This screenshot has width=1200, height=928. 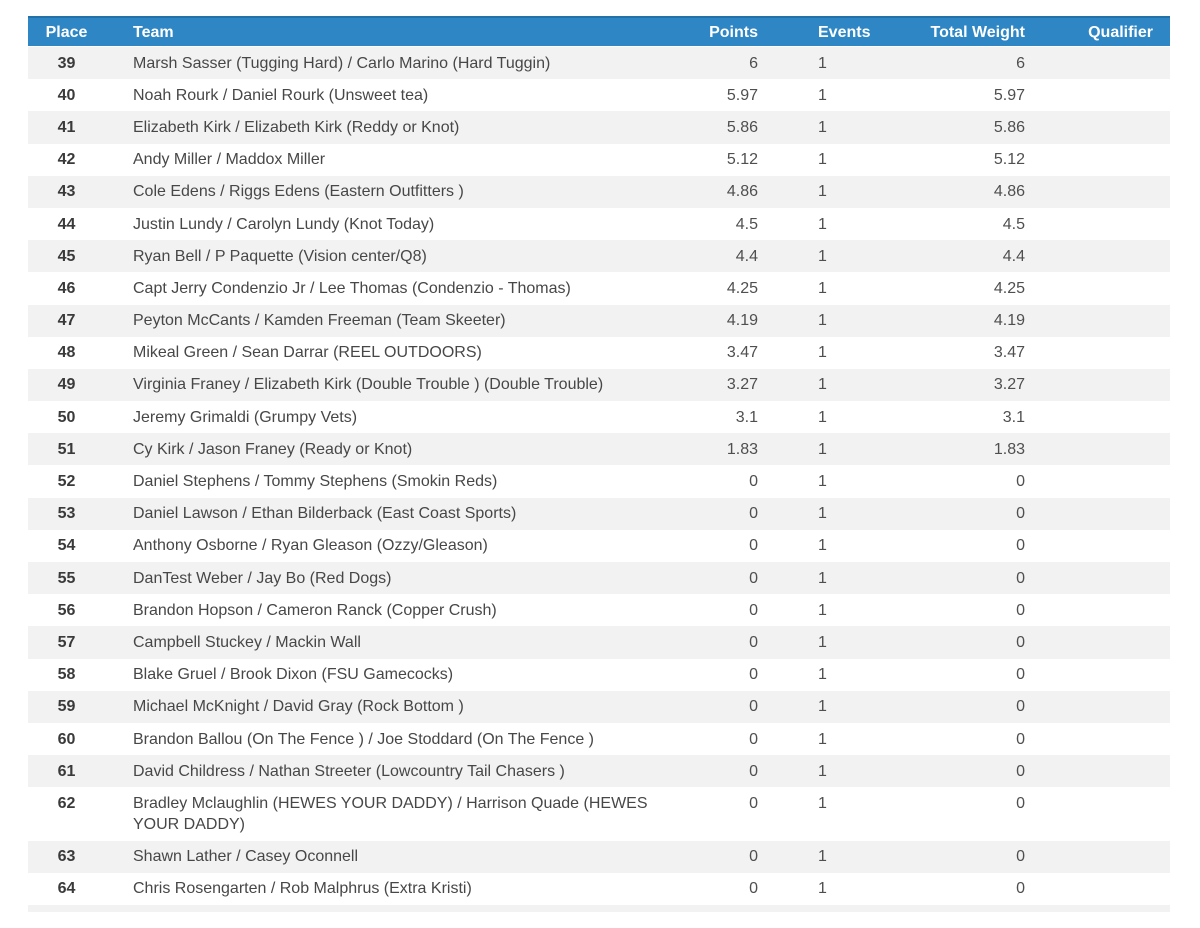 I want to click on points-cell: 5.97, so click(x=742, y=95).